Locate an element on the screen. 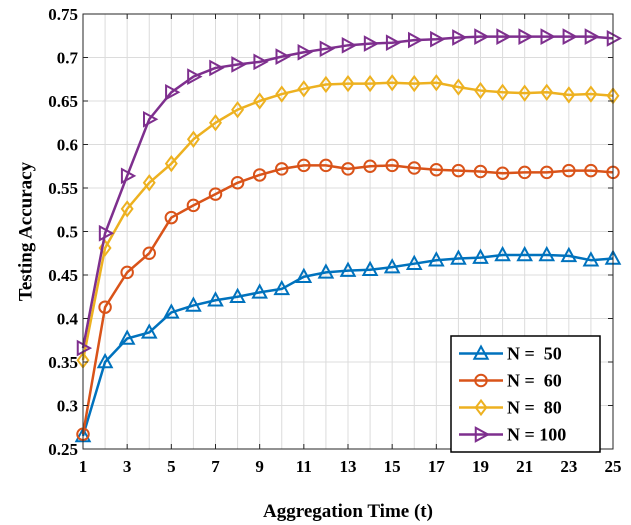 This screenshot has height=525, width=631. x-tick-label: 17 is located at coordinates (437, 466).